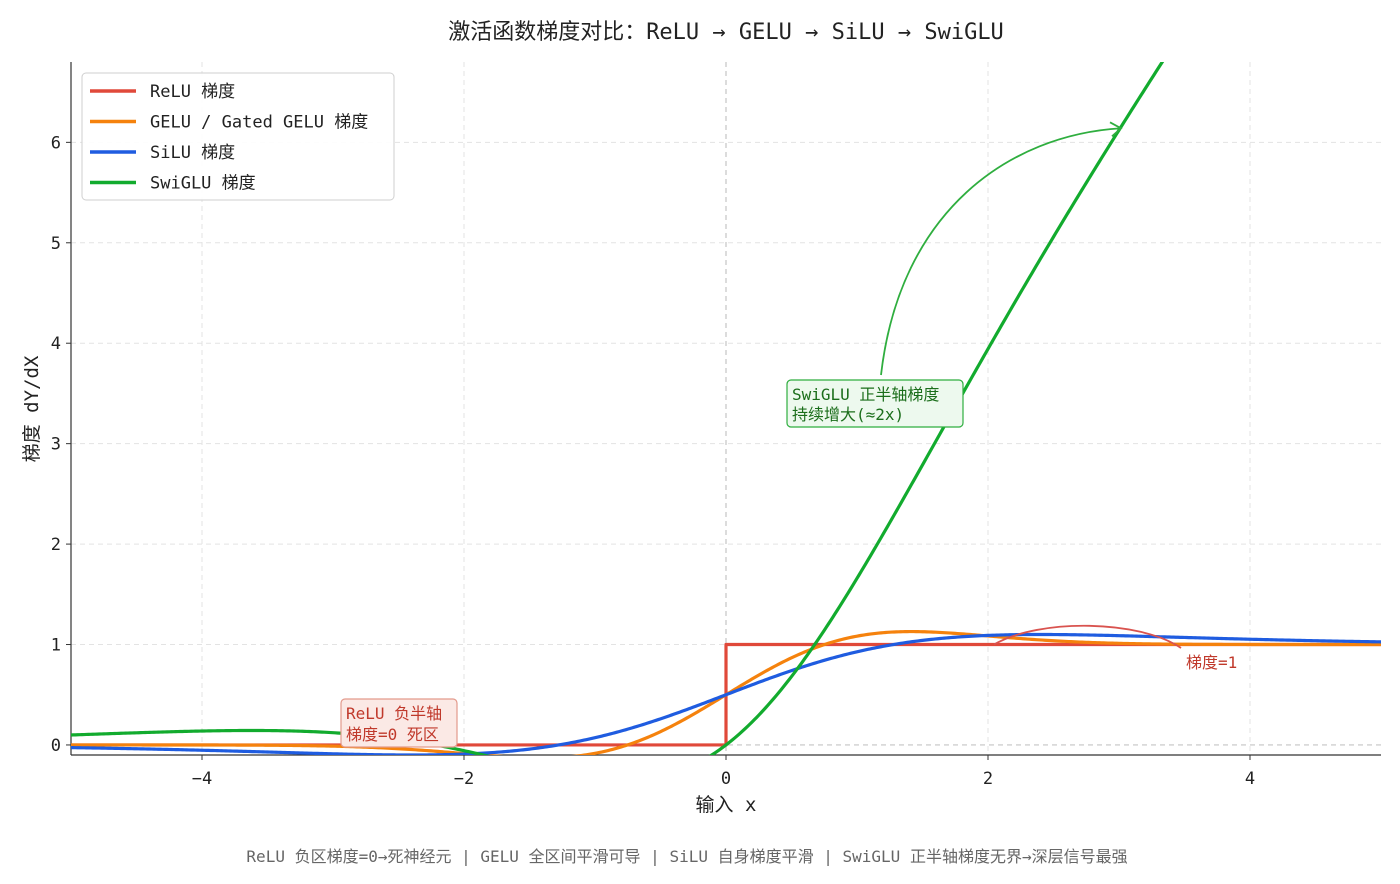 The width and height of the screenshot is (1400, 884). What do you see at coordinates (202, 779) in the screenshot?
I see `x-tick-label: −4` at bounding box center [202, 779].